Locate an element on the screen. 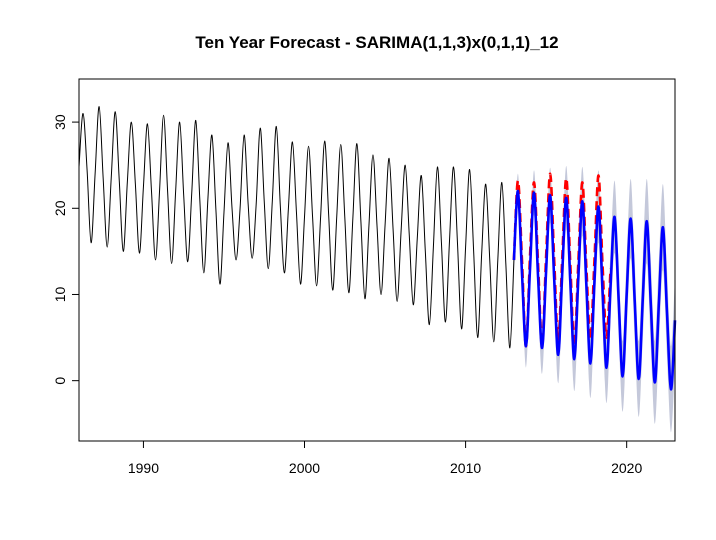  x-tick-label: 2000 is located at coordinates (304, 468).